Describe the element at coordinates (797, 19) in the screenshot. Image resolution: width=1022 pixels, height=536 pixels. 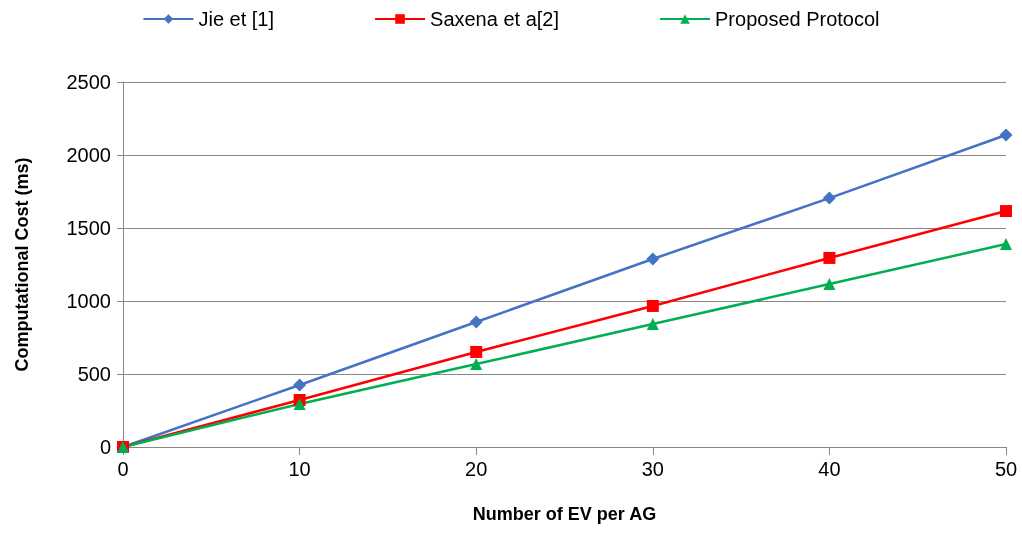
I see `legend-label: Proposed Protocol` at that location.